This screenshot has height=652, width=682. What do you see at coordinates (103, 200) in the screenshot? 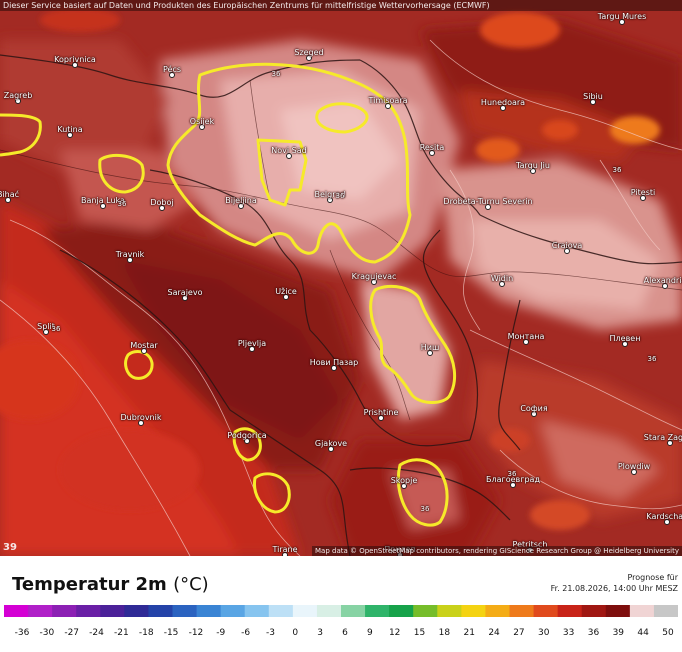
I see `city-label: Banja Luka` at bounding box center [103, 200].